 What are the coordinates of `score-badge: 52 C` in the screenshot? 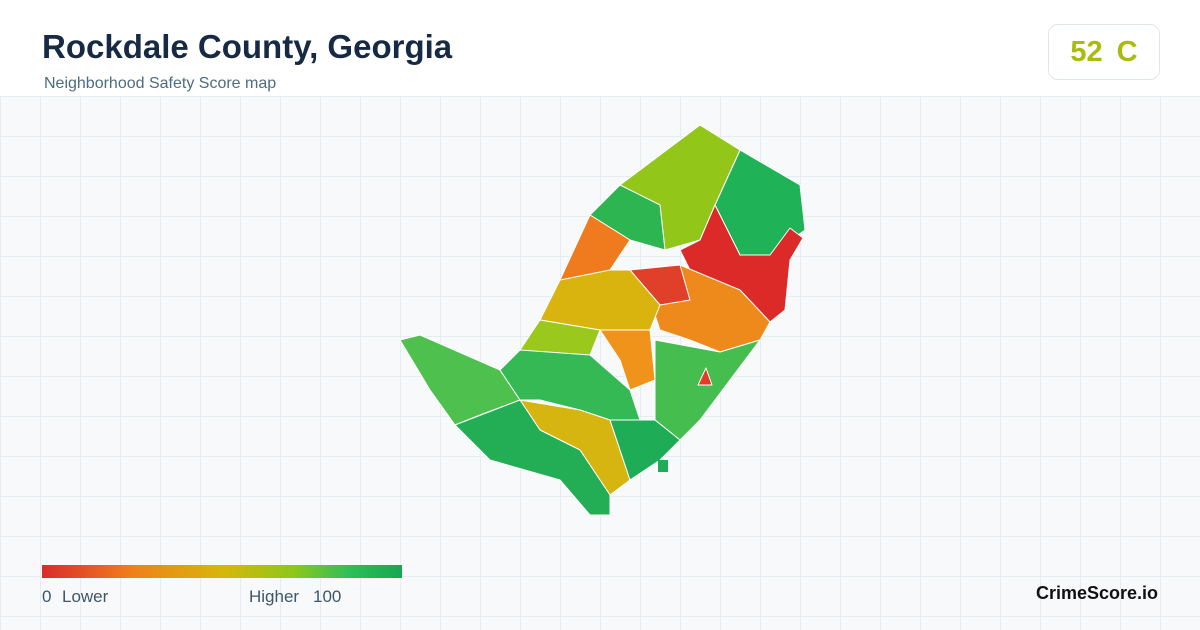 It's located at (1104, 52).